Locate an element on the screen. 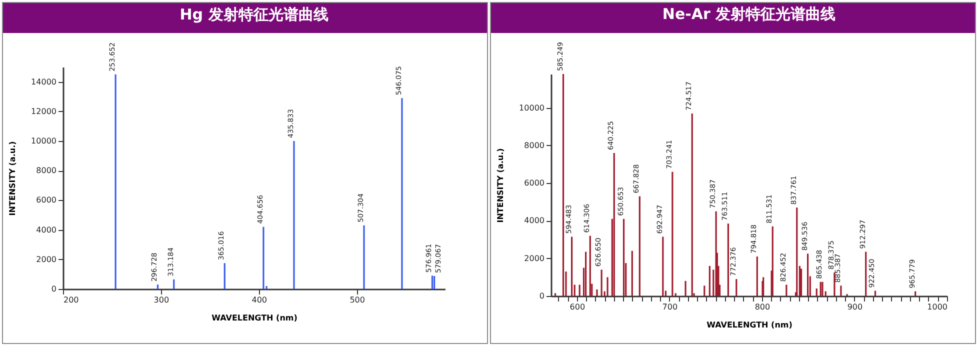 This screenshot has width=980, height=349. y-tick-label: 14000 is located at coordinates (43, 81).